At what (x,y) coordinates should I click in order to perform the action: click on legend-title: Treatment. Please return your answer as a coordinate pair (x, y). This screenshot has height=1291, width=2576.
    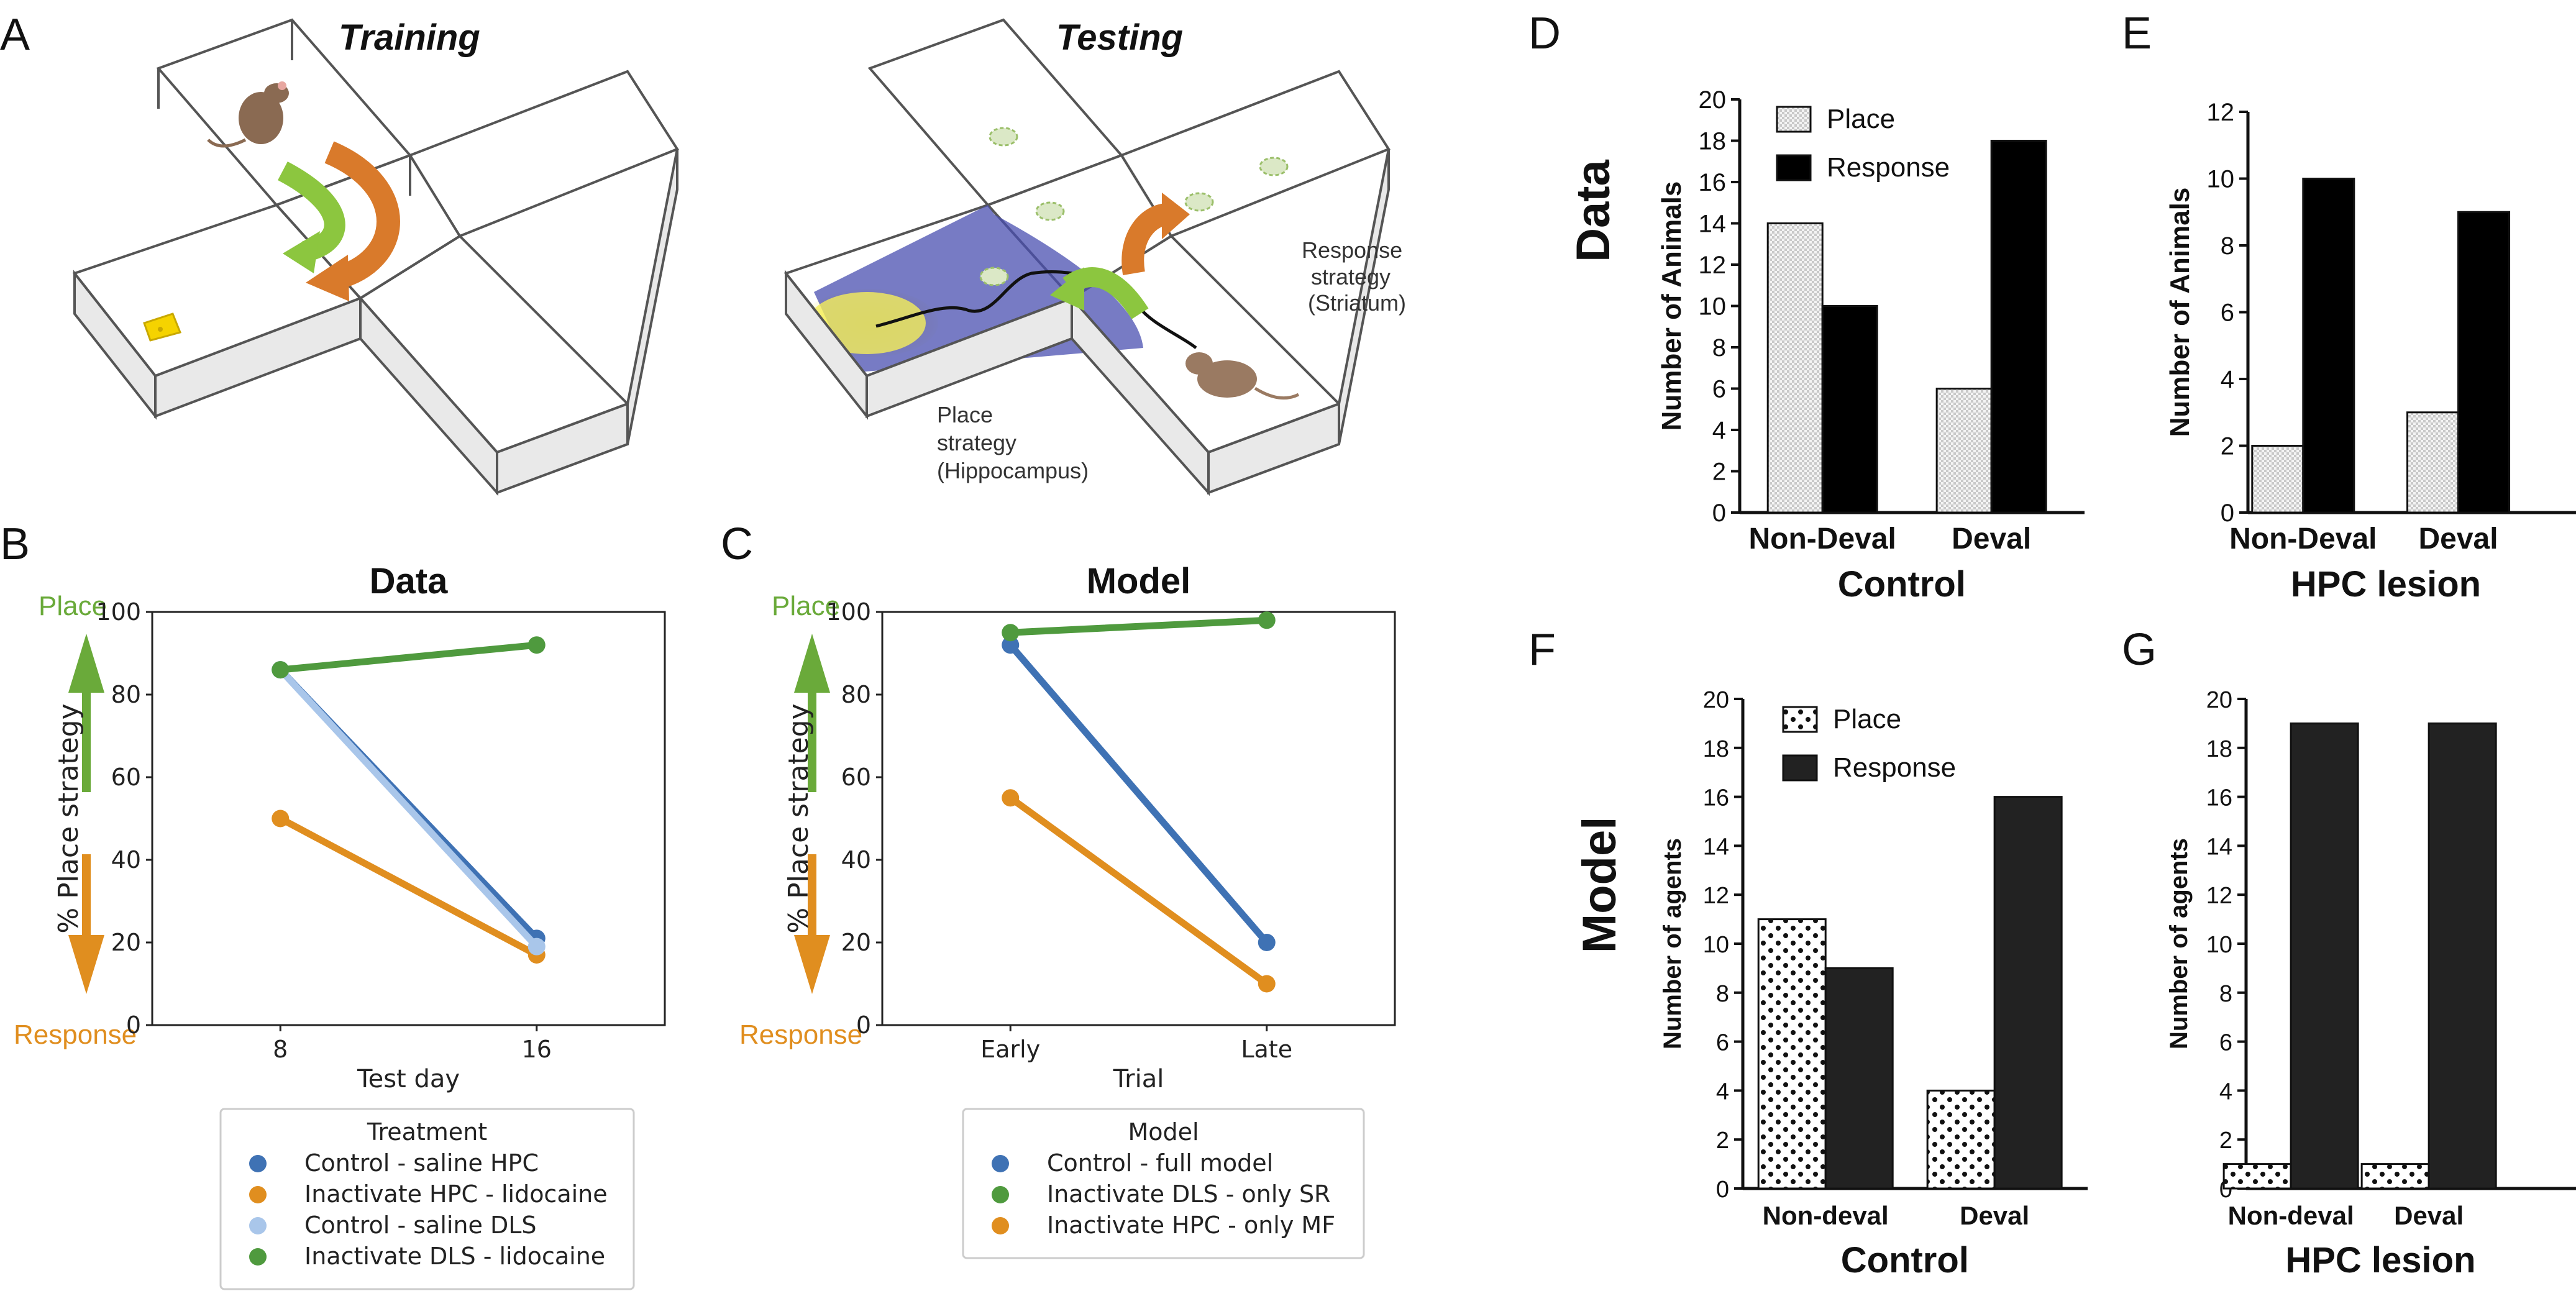
    Looking at the image, I should click on (427, 1132).